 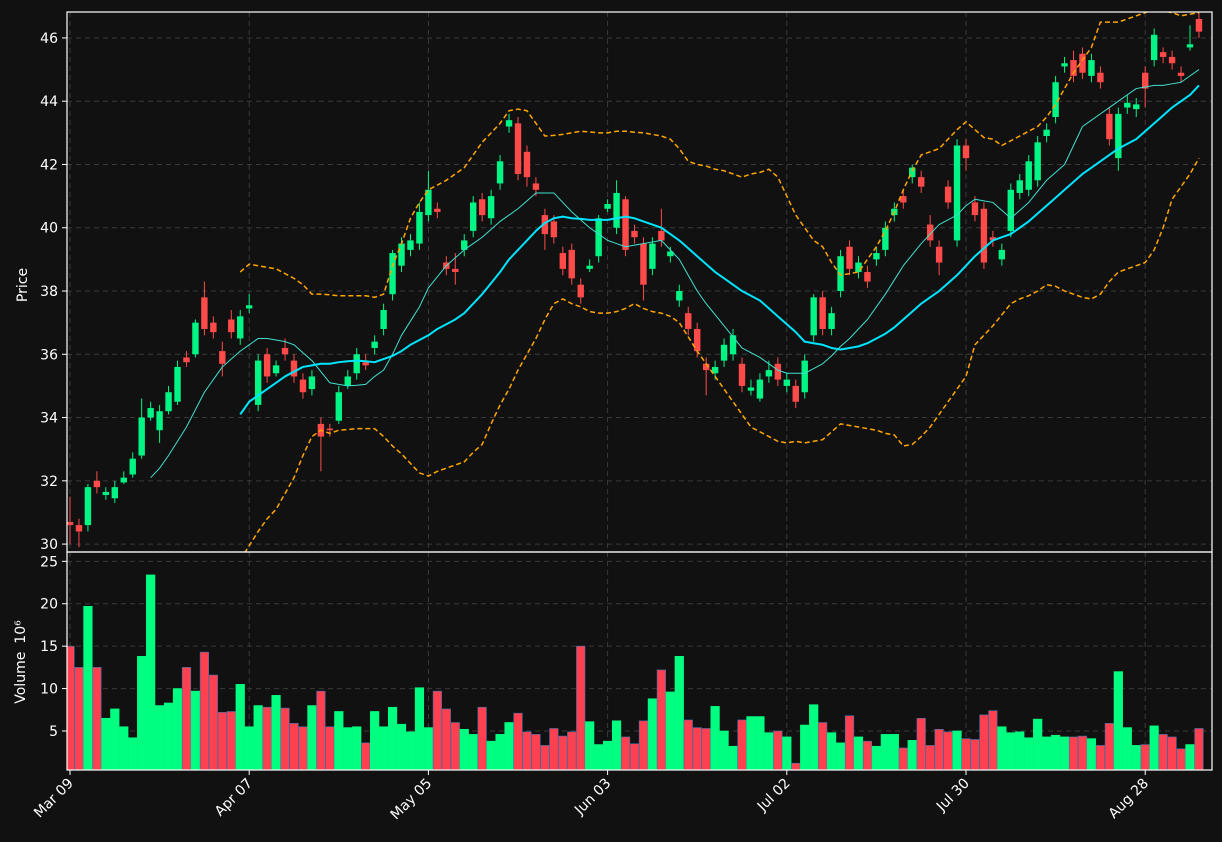 I want to click on y-tick-label: 46, so click(x=49, y=39).